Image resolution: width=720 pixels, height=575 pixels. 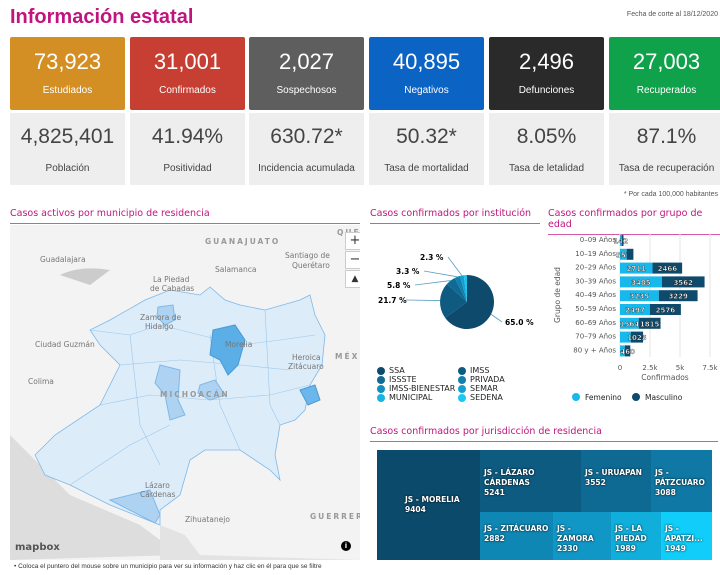 I want to click on map-label: Zihuatanejo, so click(x=207, y=519).